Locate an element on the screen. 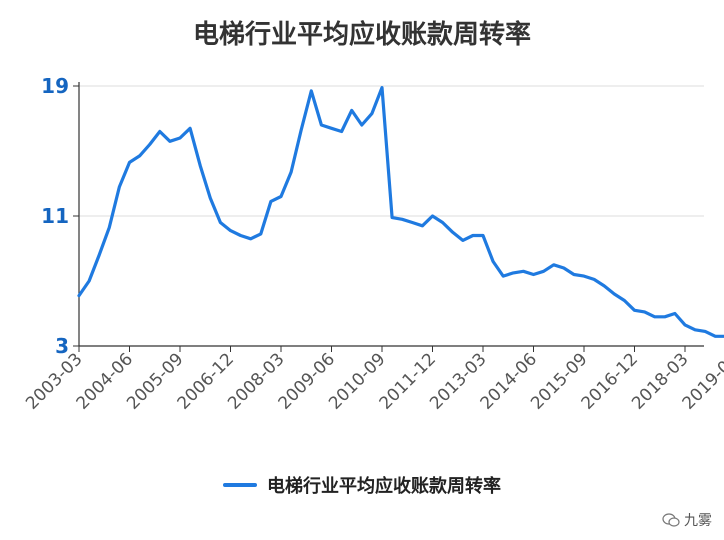 Image resolution: width=724 pixels, height=540 pixels. chart-title: 电梯行业平均应收账款周转率 is located at coordinates (361, 35).